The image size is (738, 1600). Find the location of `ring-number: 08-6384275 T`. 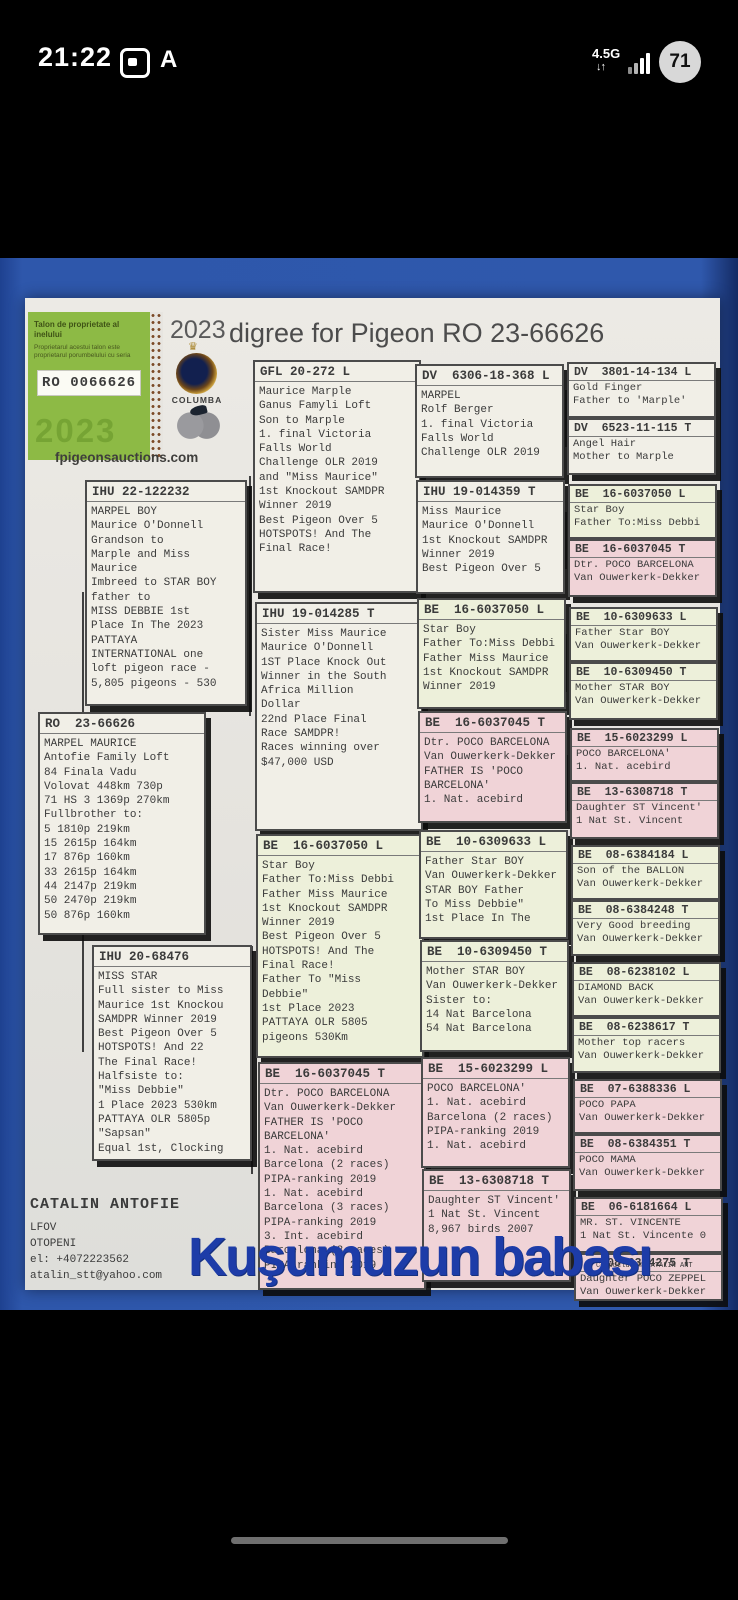

ring-number: 08-6384275 T is located at coordinates (648, 1263).